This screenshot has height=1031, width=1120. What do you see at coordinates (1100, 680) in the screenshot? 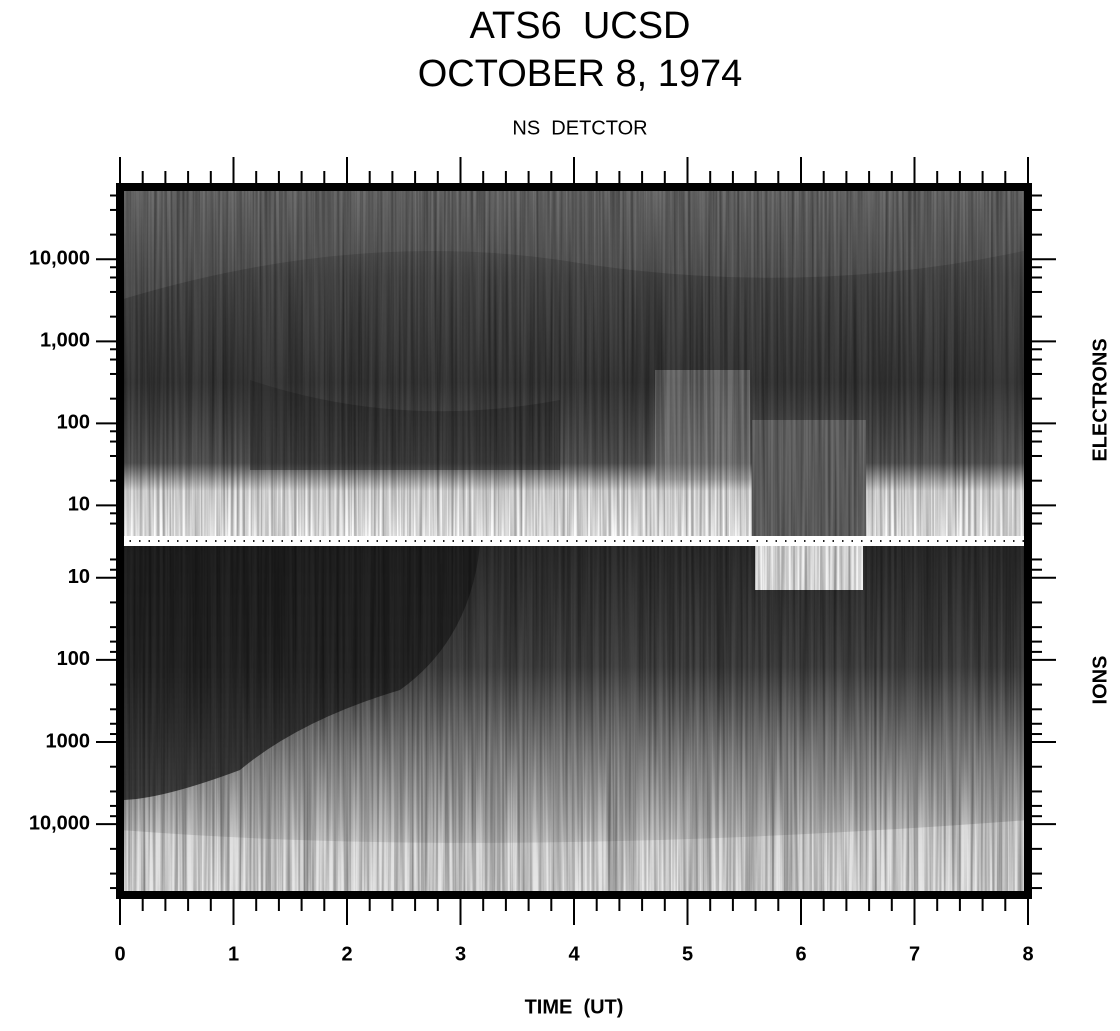
I see `panel-label: IONS` at bounding box center [1100, 680].